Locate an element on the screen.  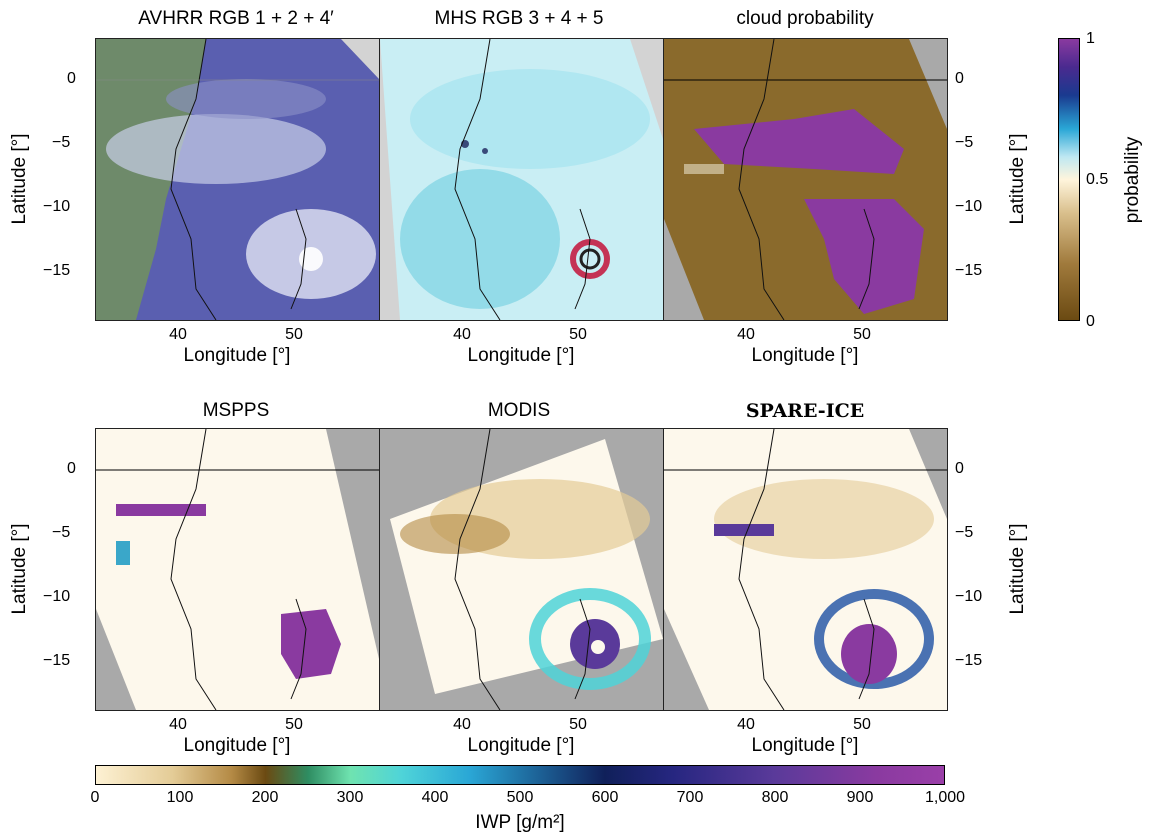
spare-ice-iwp-map is located at coordinates (805, 569).